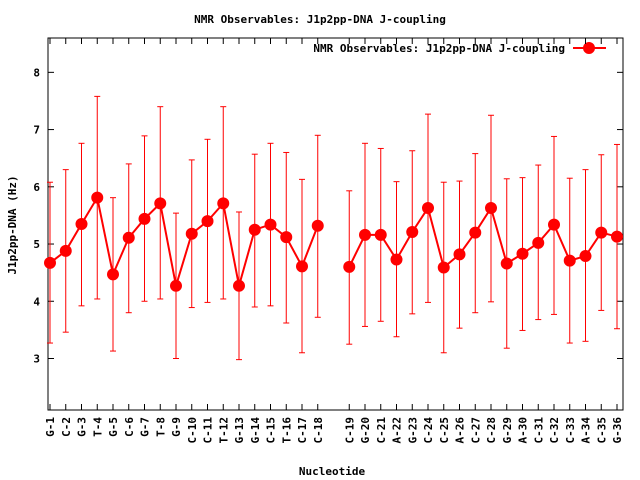 This screenshot has height=480, width=640. I want to click on y-axis-label: J1p2pp-DNA (Hz), so click(12, 224).